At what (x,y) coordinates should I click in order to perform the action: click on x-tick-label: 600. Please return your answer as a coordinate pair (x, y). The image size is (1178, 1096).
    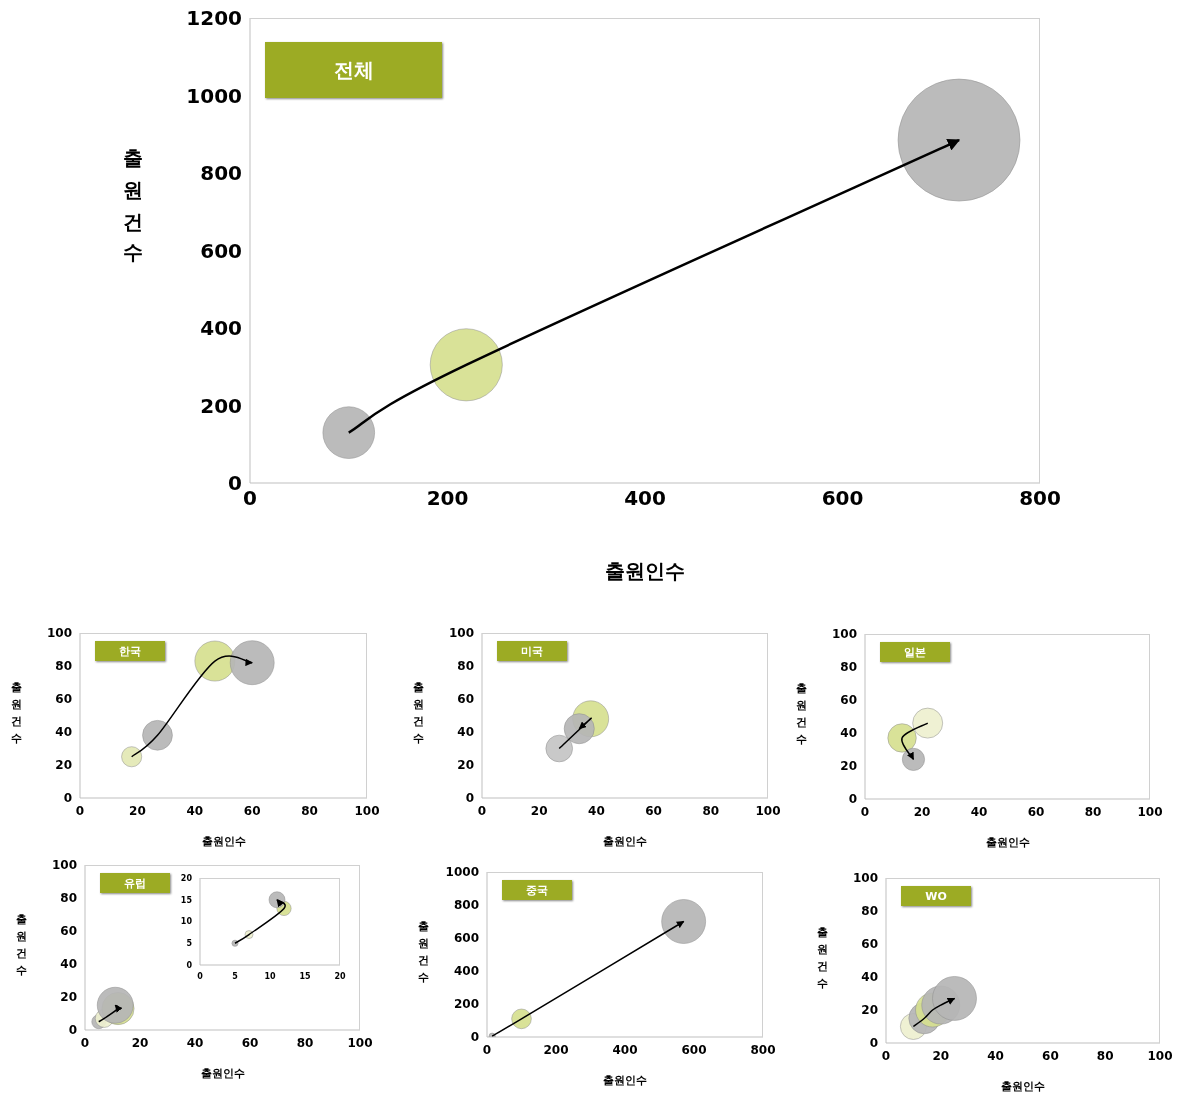
    Looking at the image, I should click on (694, 1049).